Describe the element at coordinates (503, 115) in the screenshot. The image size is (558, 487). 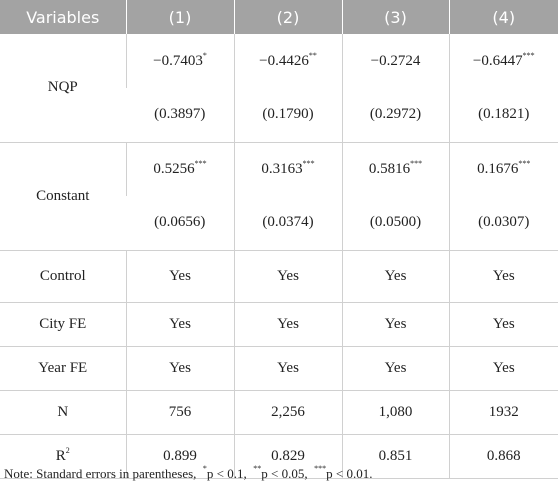
I see `se-cell: (0.1821)` at that location.